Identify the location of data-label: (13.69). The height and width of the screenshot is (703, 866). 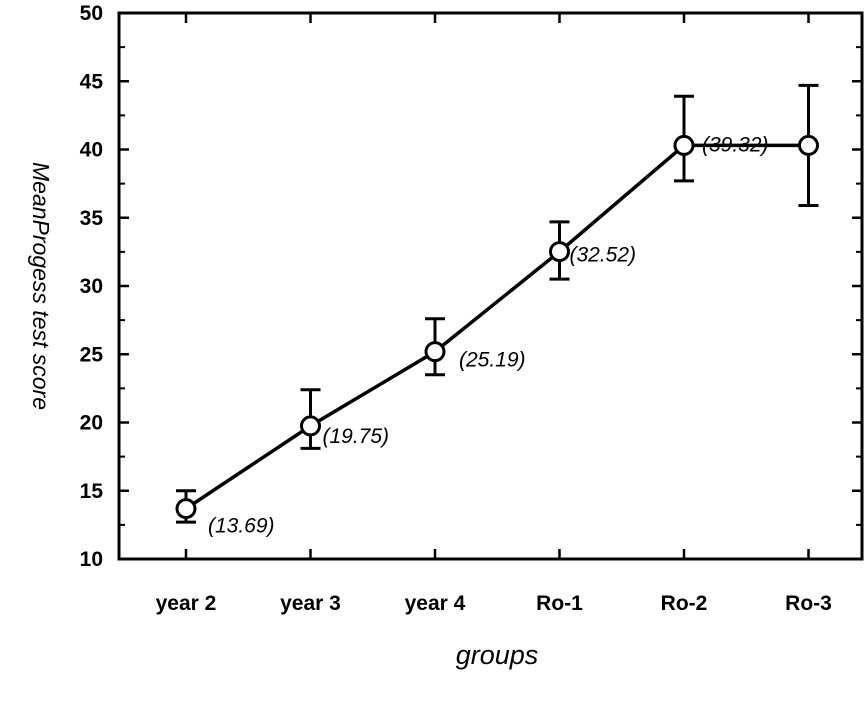
(241, 526).